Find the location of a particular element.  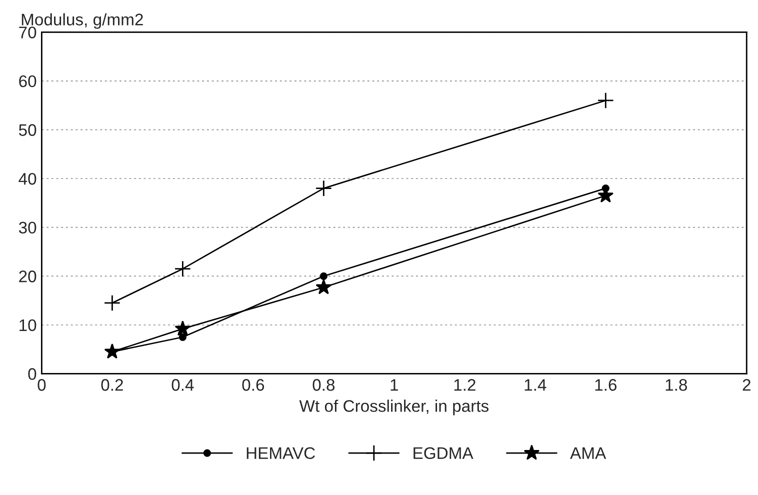

y-axis-title: Modulus, g/mm2 is located at coordinates (82, 21).